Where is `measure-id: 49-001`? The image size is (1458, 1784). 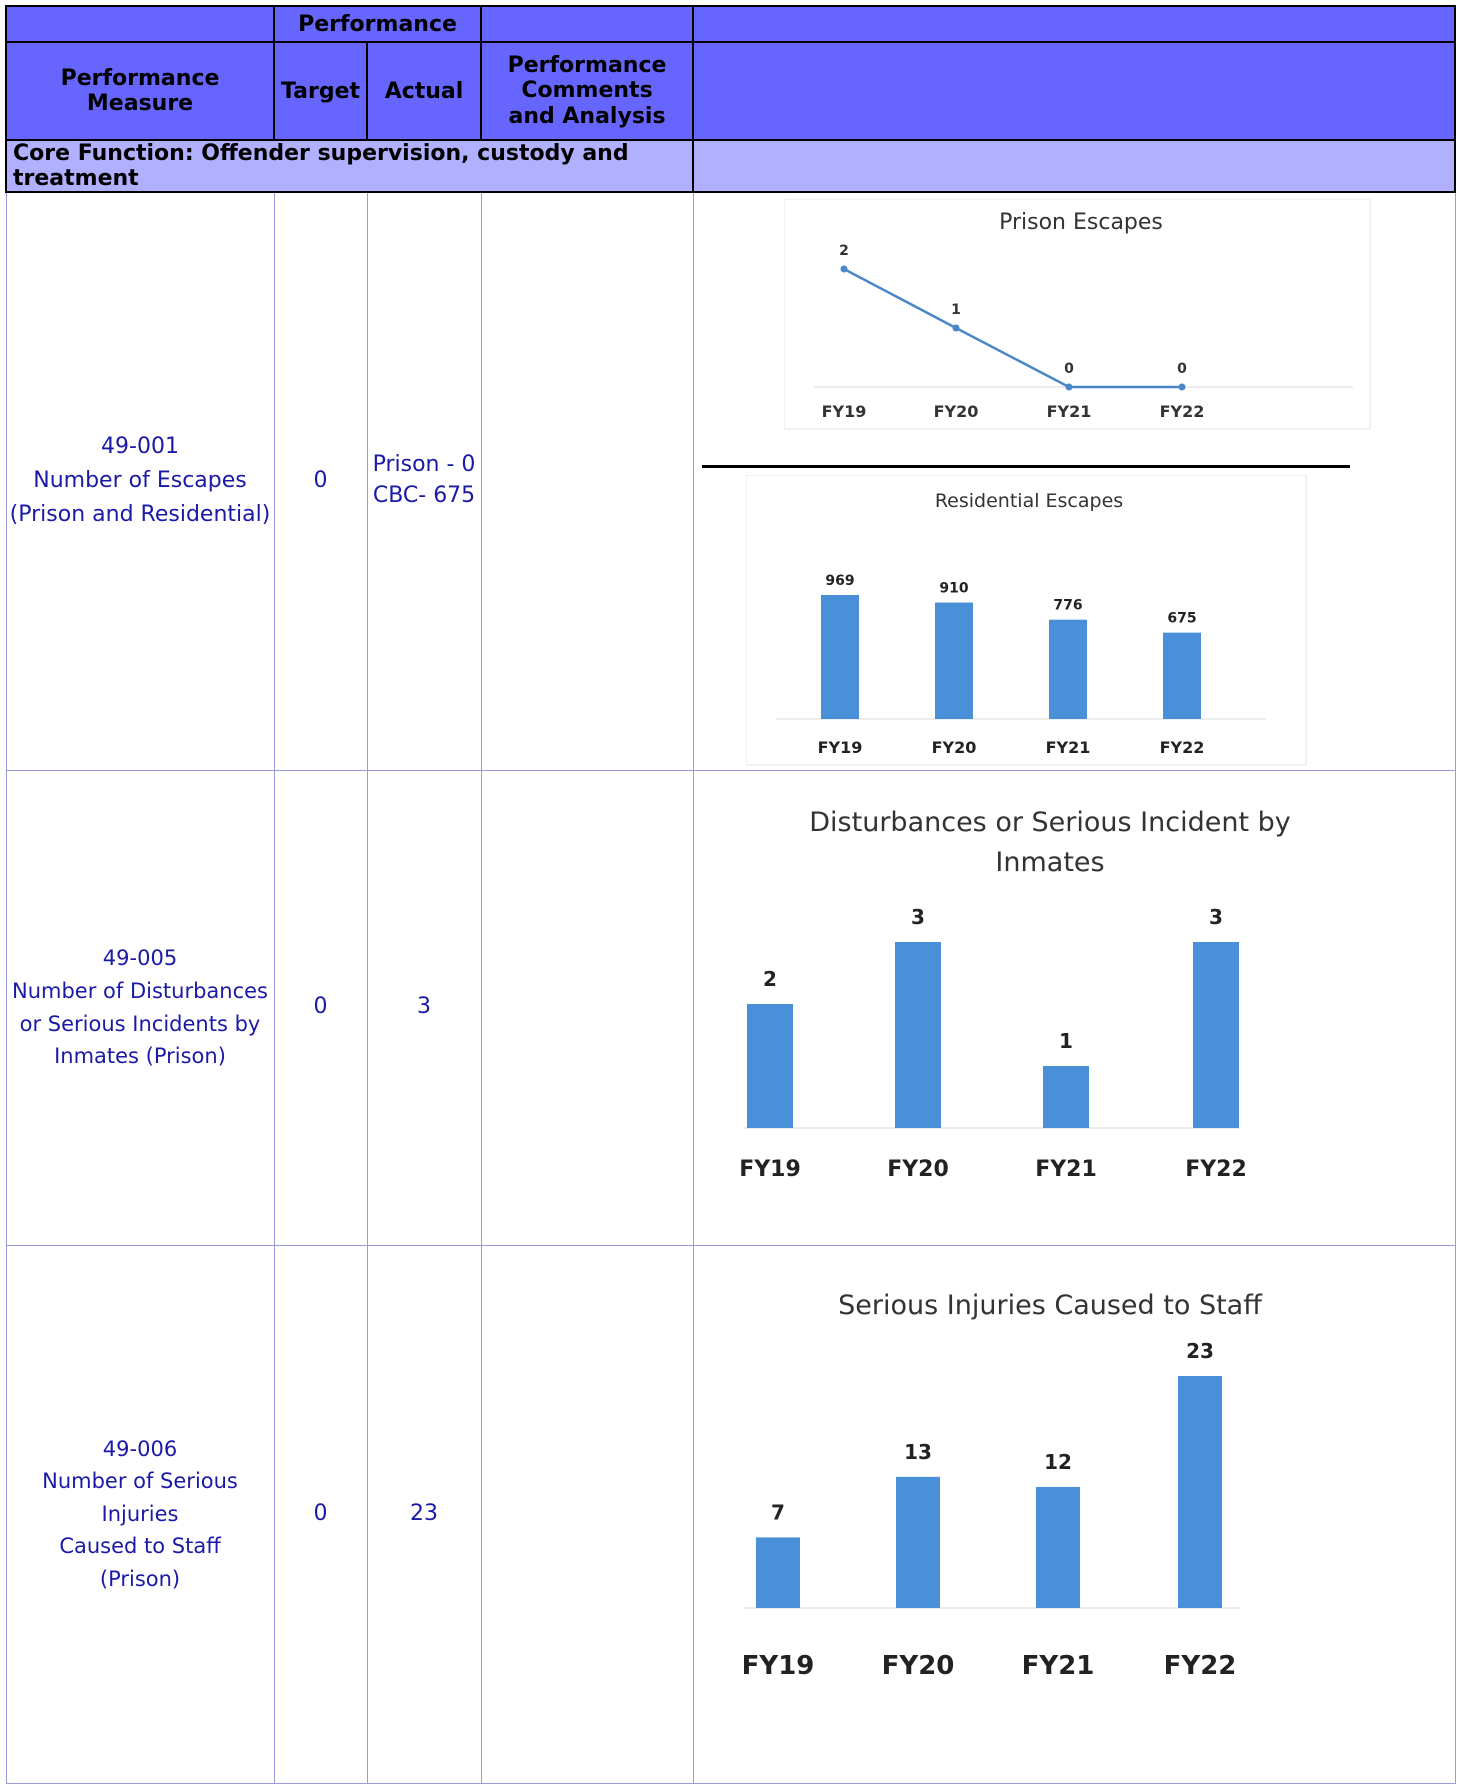
measure-id: 49-001 is located at coordinates (140, 447).